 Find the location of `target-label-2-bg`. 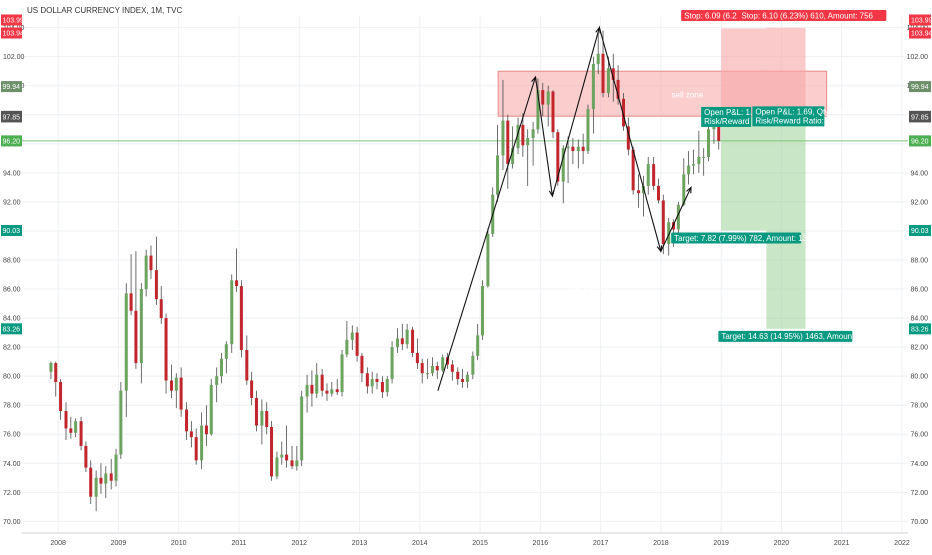

target-label-2-bg is located at coordinates (785, 336).